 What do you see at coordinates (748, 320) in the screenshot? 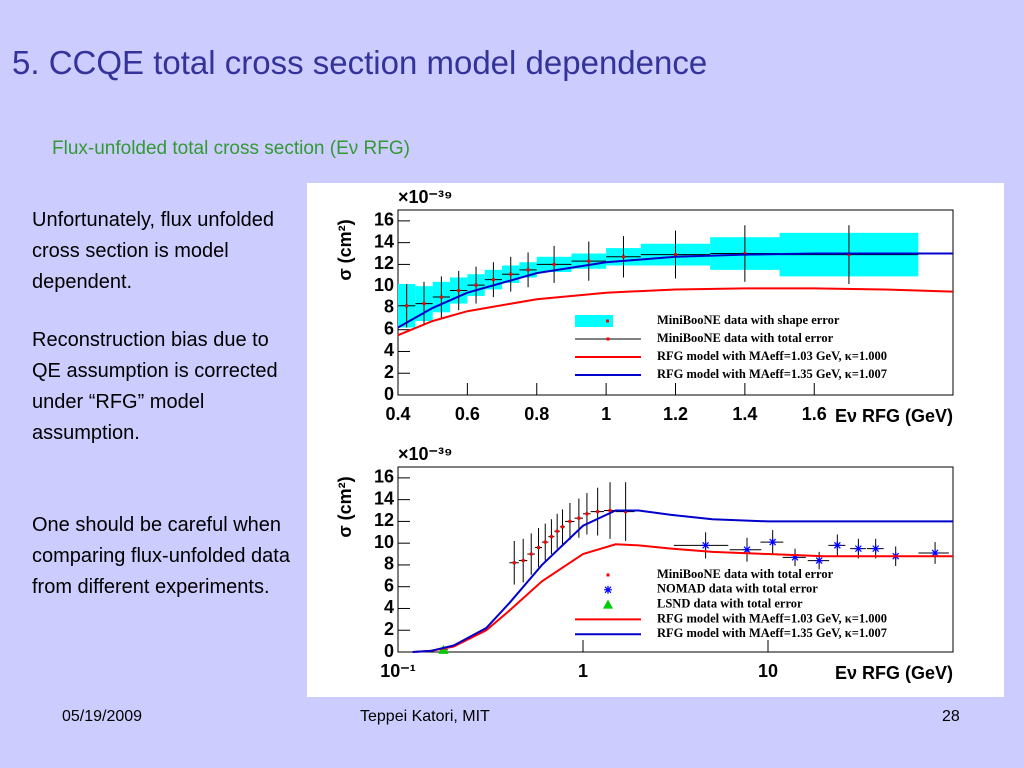
I see `legend-label: MiniBooNE data with shape error` at bounding box center [748, 320].